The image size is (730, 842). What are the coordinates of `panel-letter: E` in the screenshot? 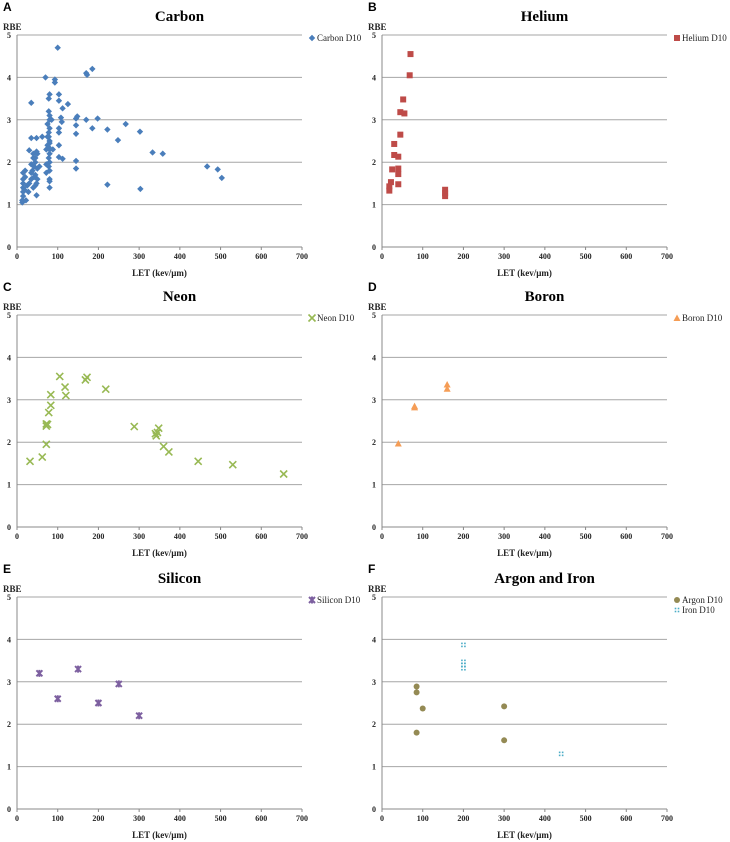 It's located at (7, 569).